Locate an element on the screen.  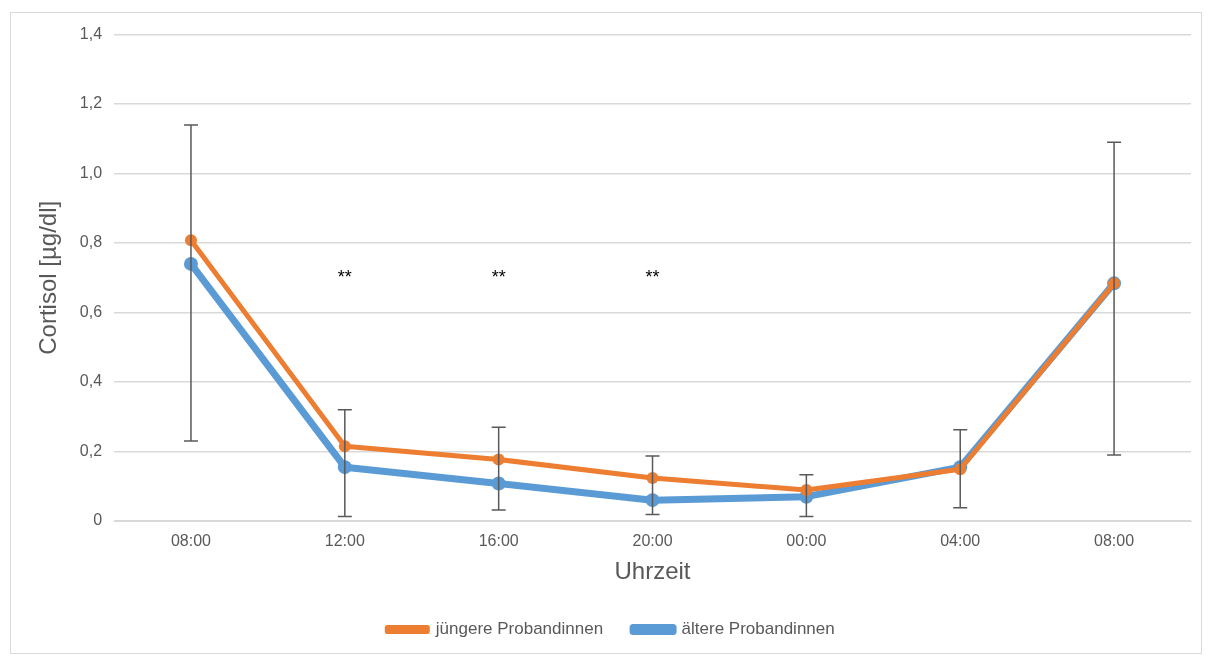
x-tick-label: 04:00 is located at coordinates (960, 541).